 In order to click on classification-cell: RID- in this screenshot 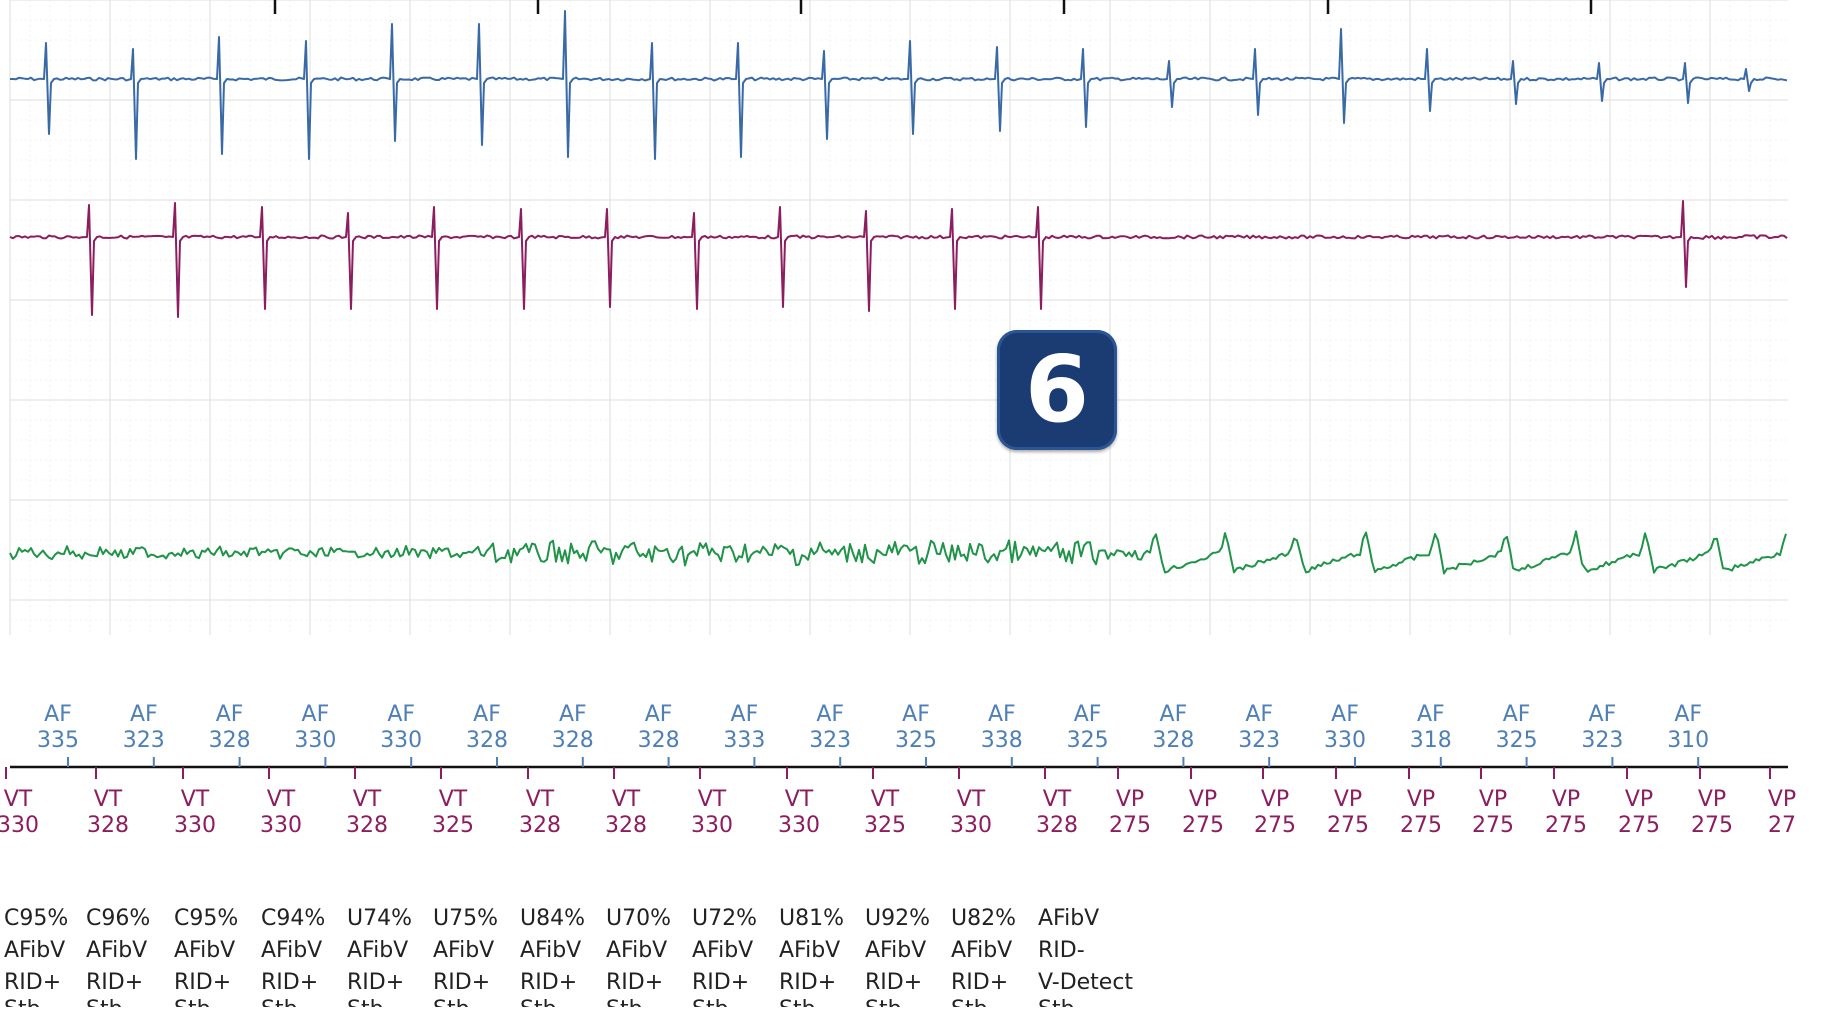, I will do `click(1061, 950)`.